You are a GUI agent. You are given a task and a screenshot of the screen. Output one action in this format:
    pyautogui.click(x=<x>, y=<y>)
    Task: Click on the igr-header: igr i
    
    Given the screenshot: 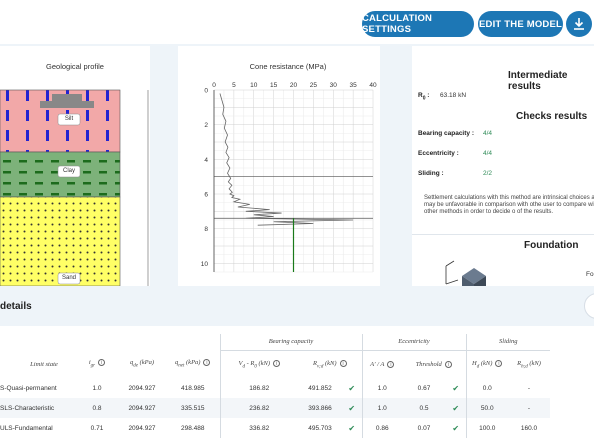 What is the action you would take?
    pyautogui.click(x=97, y=364)
    